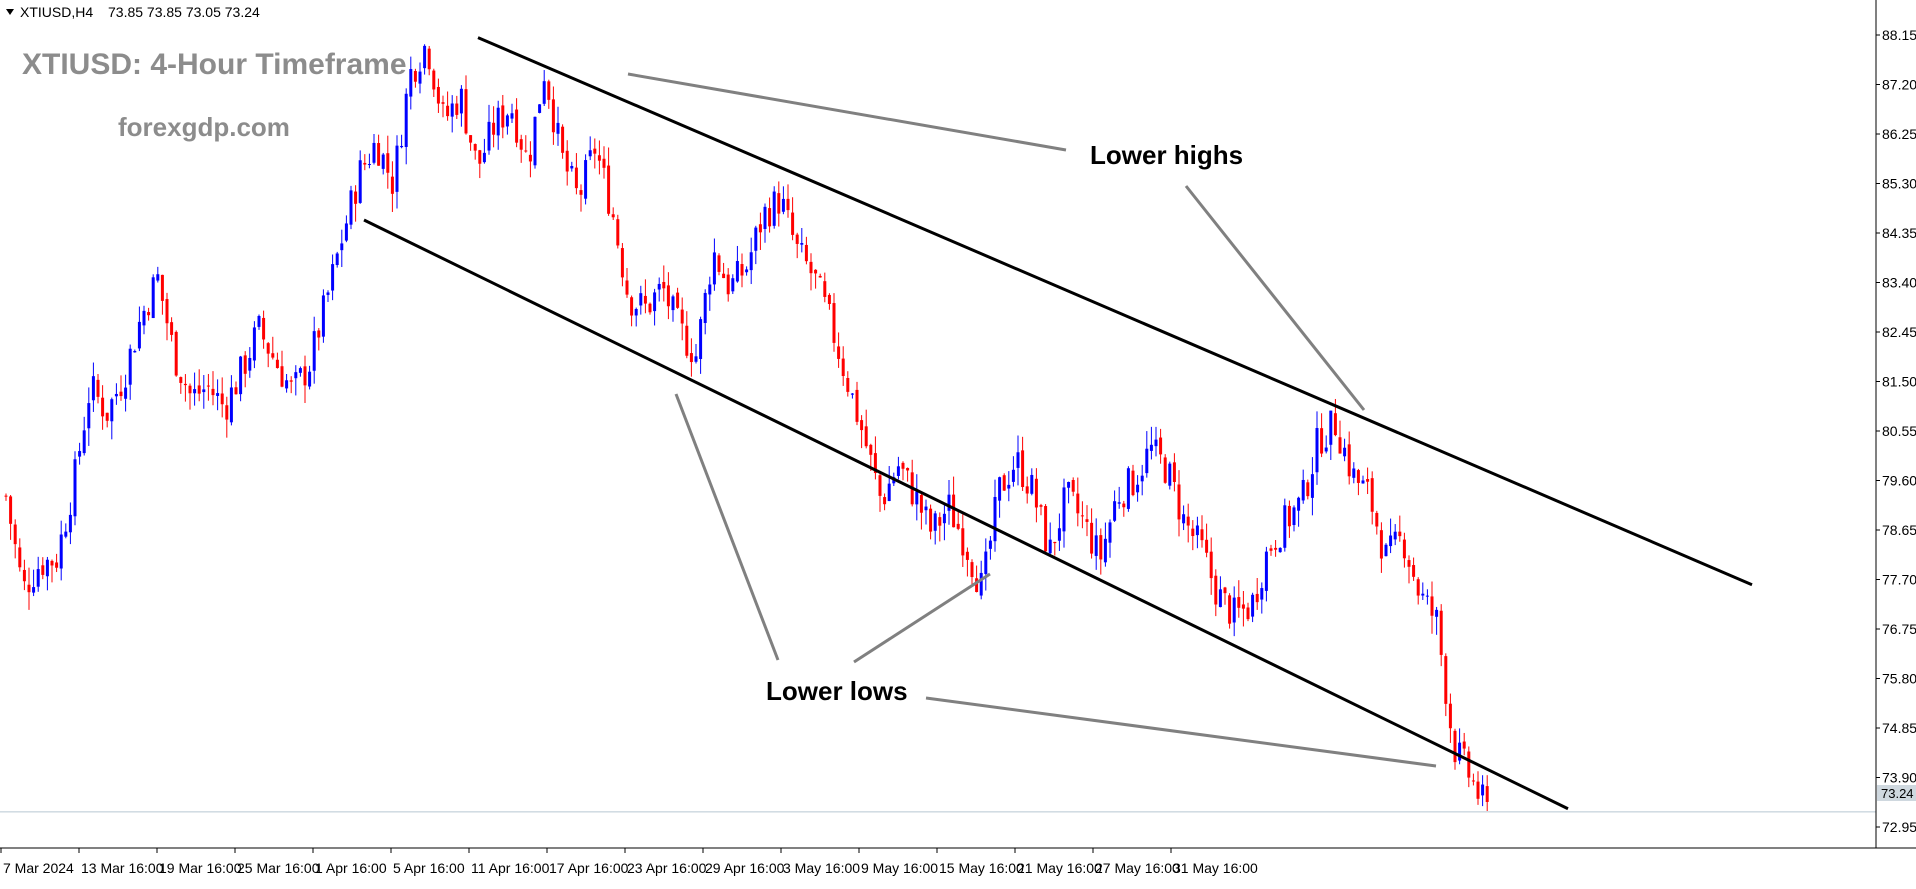 The width and height of the screenshot is (1916, 889). I want to click on y-tick-label: 74.85, so click(1899, 728).